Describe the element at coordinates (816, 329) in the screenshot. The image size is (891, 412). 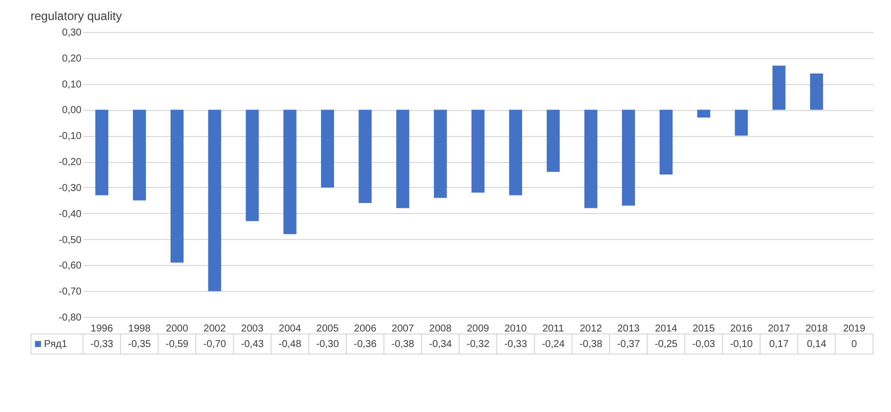
I see `x-tick-label: 2018` at that location.